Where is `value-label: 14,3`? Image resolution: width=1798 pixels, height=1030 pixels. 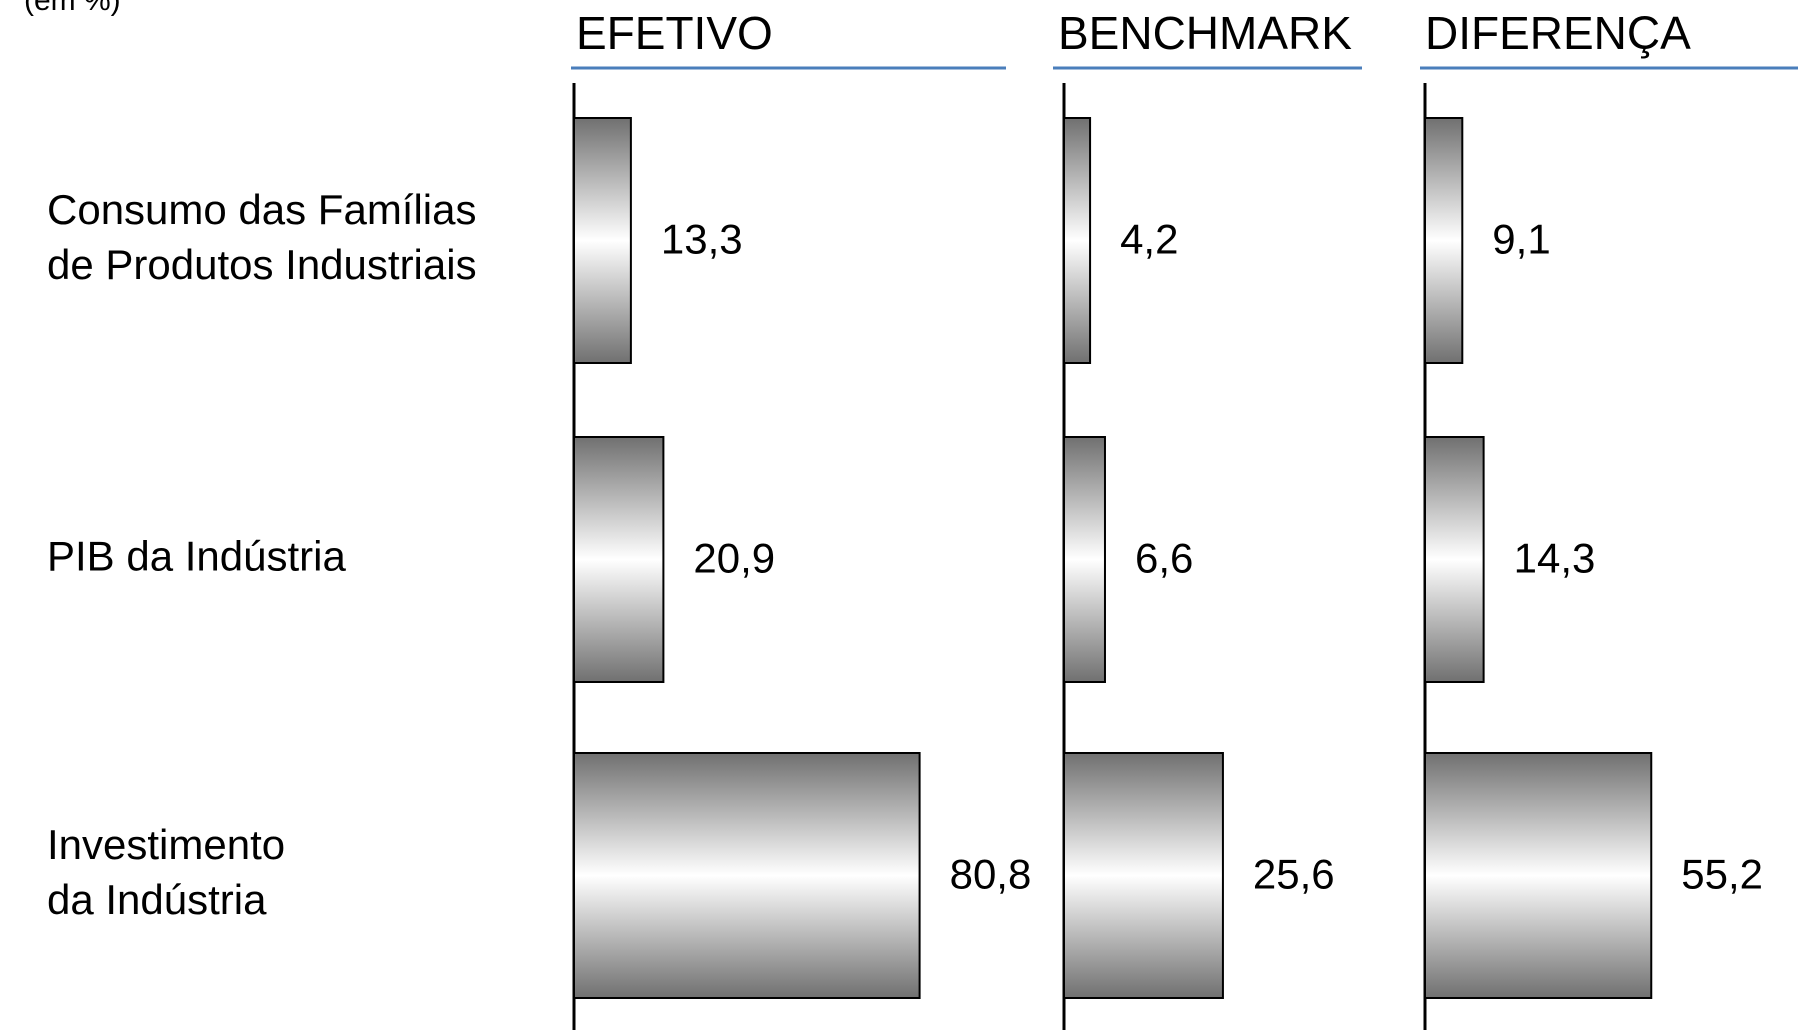 value-label: 14,3 is located at coordinates (1555, 558).